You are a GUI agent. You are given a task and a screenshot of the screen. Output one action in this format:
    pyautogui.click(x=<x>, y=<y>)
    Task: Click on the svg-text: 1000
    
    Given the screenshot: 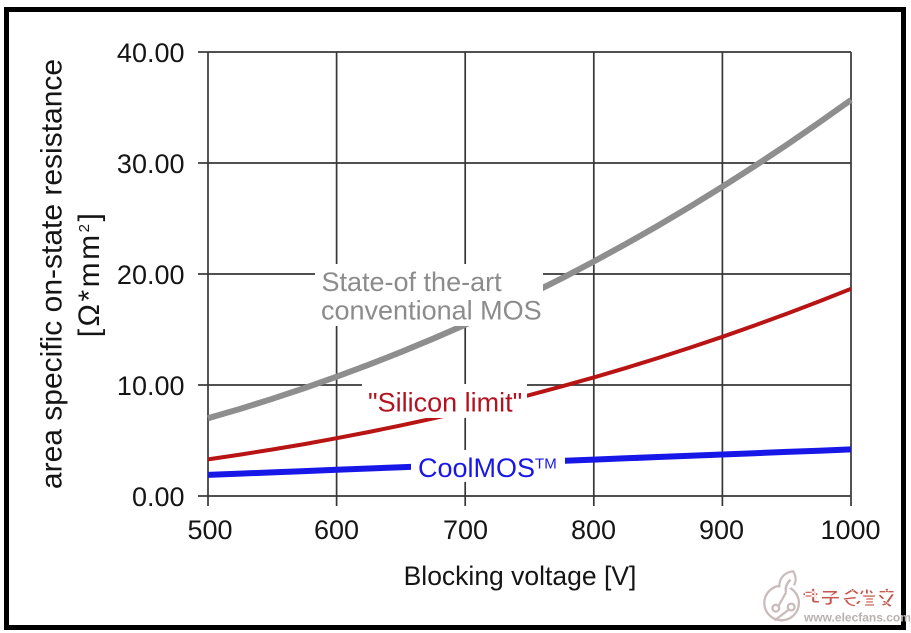 What is the action you would take?
    pyautogui.click(x=850, y=530)
    